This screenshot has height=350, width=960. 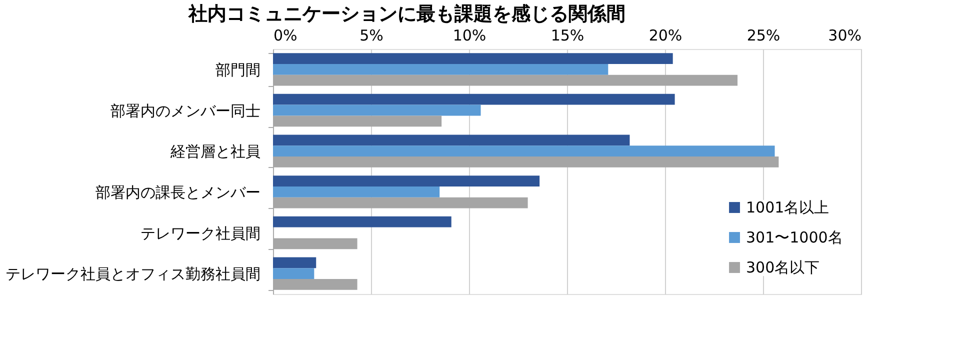 What do you see at coordinates (200, 233) in the screenshot?
I see `y-tick-label: テレワーク社員間` at bounding box center [200, 233].